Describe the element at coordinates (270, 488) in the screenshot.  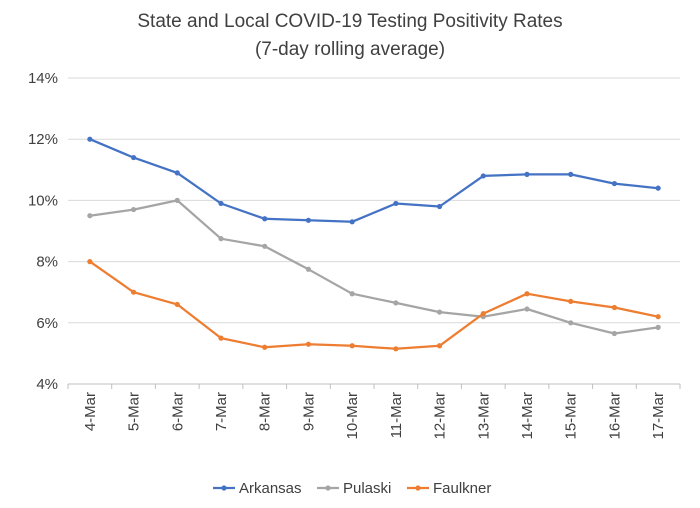
I see `legend-label: Arkansas` at that location.